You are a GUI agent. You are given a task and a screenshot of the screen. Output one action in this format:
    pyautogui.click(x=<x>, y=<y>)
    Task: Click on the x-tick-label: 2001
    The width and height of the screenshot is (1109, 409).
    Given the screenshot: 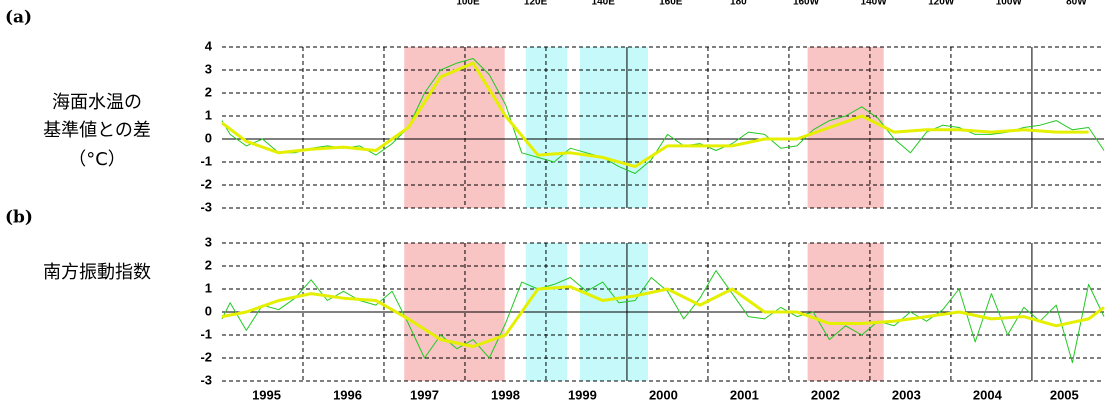 What is the action you would take?
    pyautogui.click(x=744, y=394)
    